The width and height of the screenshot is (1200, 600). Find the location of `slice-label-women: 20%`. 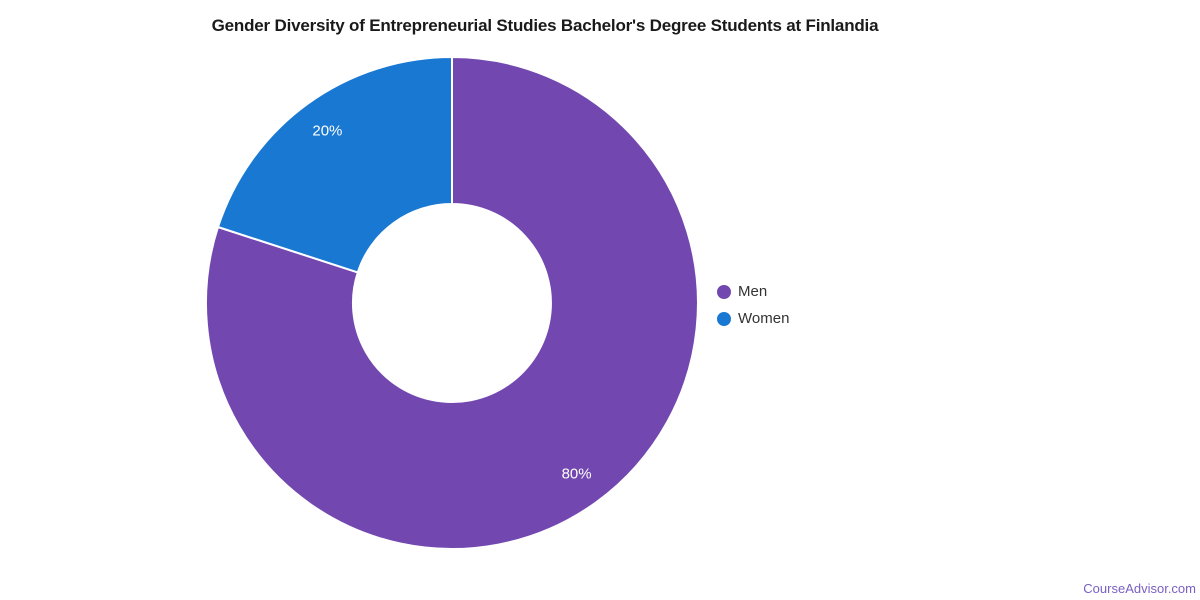

slice-label-women: 20% is located at coordinates (327, 130).